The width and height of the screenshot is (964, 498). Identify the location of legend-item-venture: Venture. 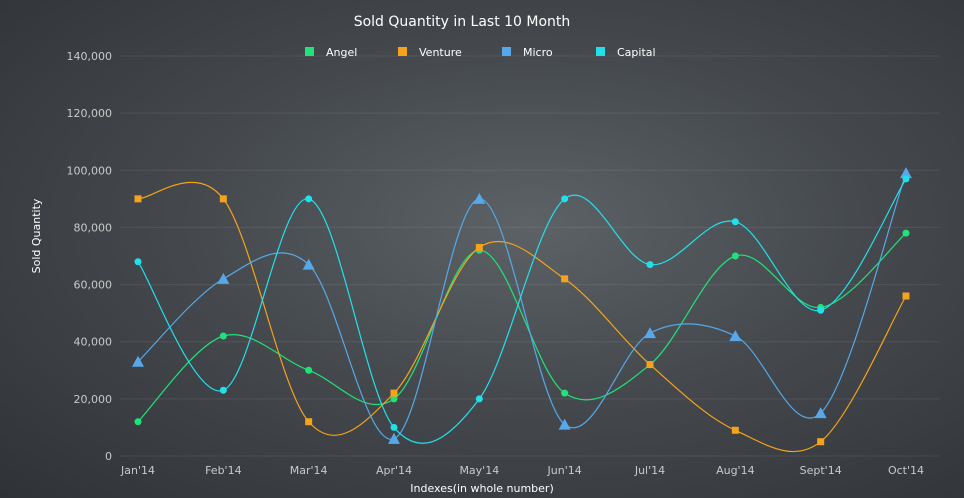
(430, 52).